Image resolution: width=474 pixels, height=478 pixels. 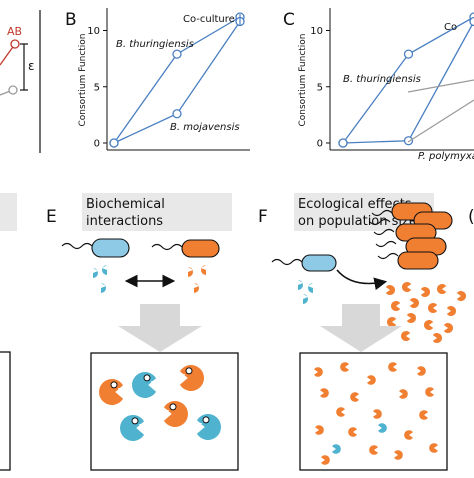 I want to click on panel-d-result-box, so click(x=5, y=411).